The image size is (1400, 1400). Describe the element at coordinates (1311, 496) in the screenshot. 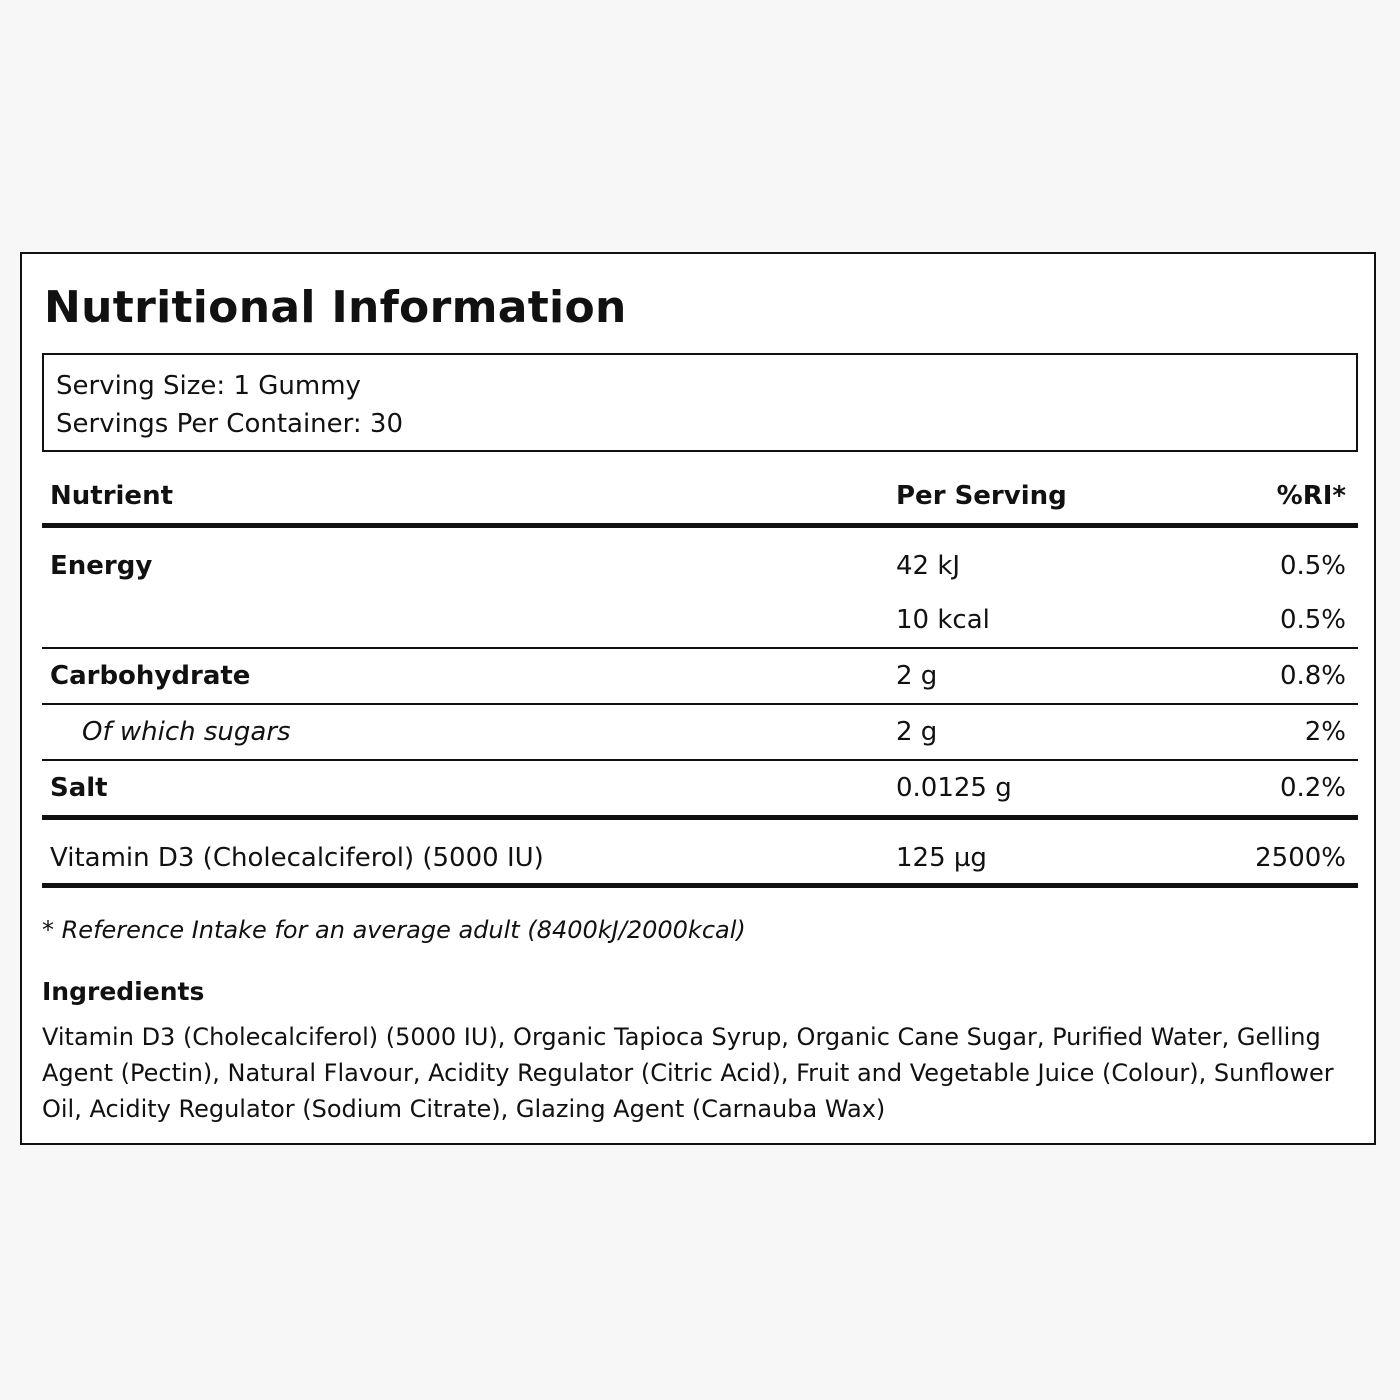

I see `header-ri: %RI*` at that location.